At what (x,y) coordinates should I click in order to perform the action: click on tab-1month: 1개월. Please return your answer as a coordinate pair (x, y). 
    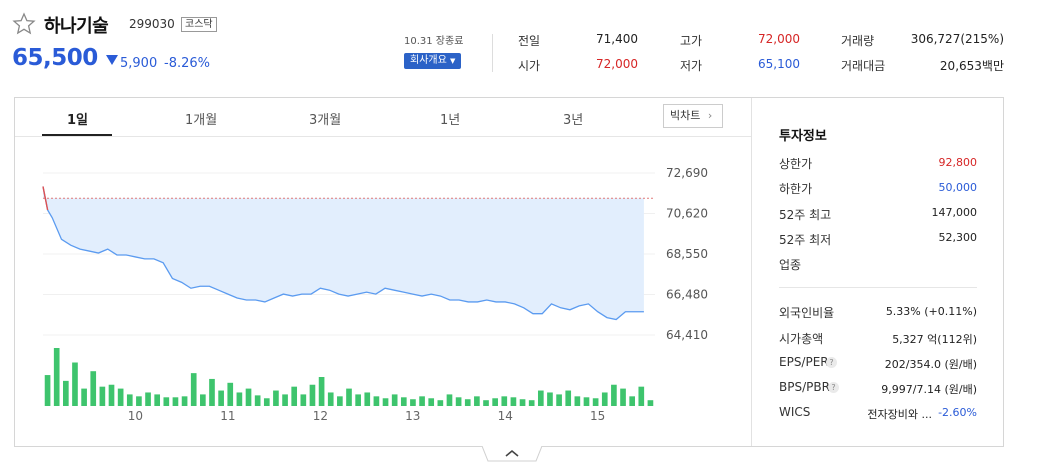
    Looking at the image, I should click on (201, 120).